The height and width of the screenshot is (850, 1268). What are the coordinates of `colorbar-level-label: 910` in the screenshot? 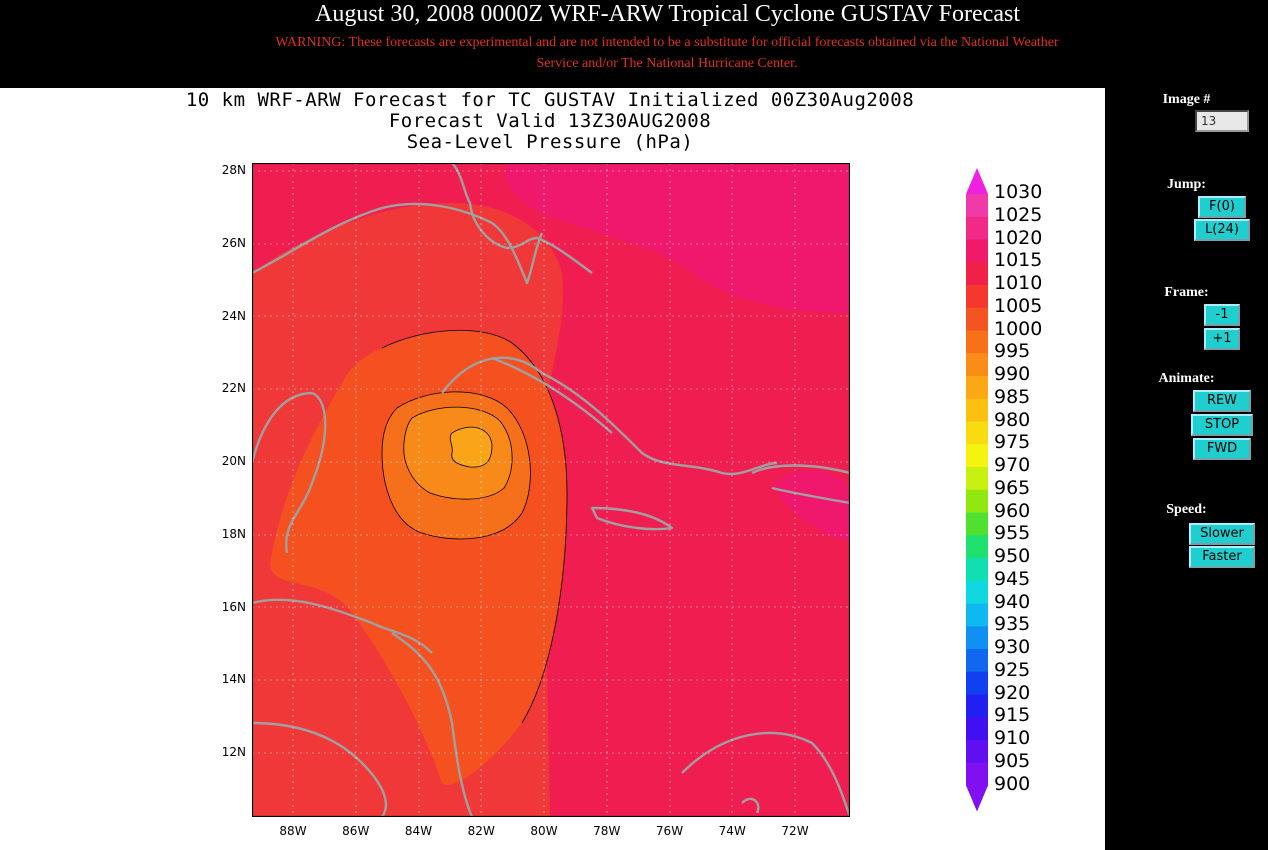 It's located at (1012, 738).